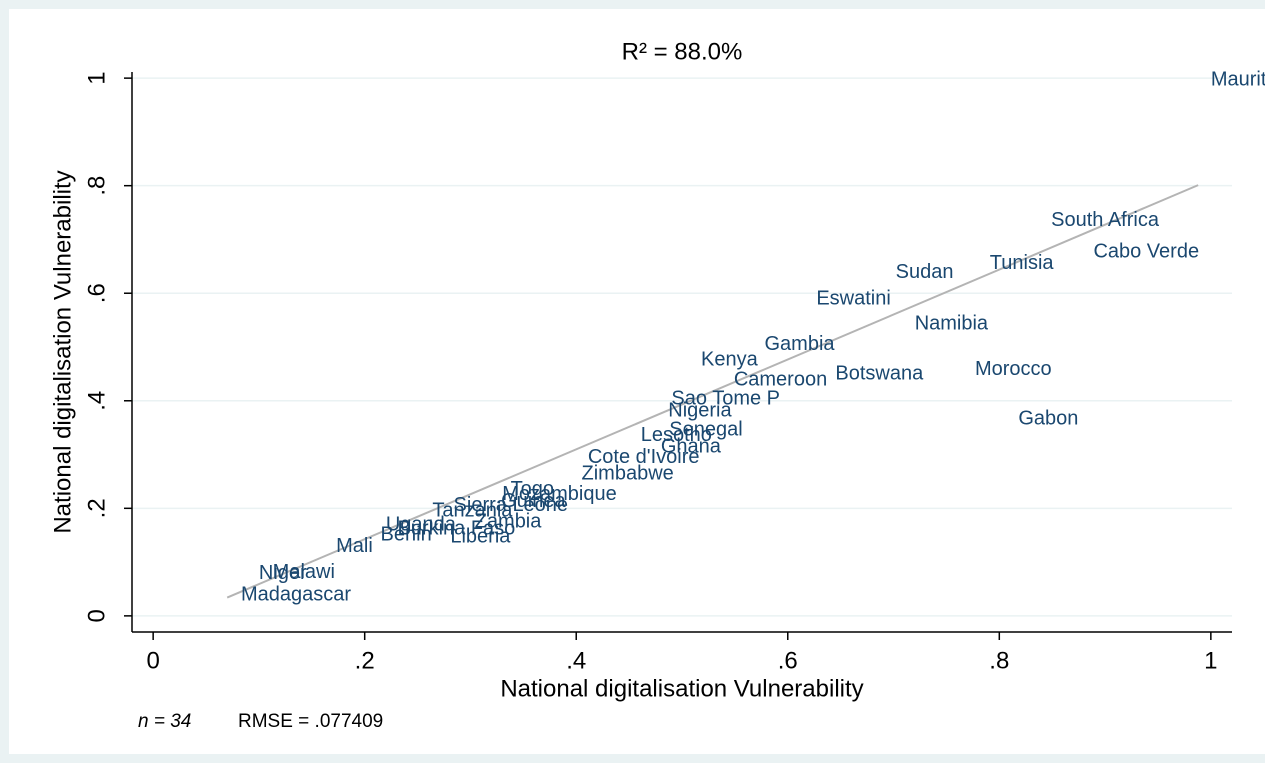 Image resolution: width=1265 pixels, height=763 pixels. I want to click on point-label: Mozambique, so click(559, 494).